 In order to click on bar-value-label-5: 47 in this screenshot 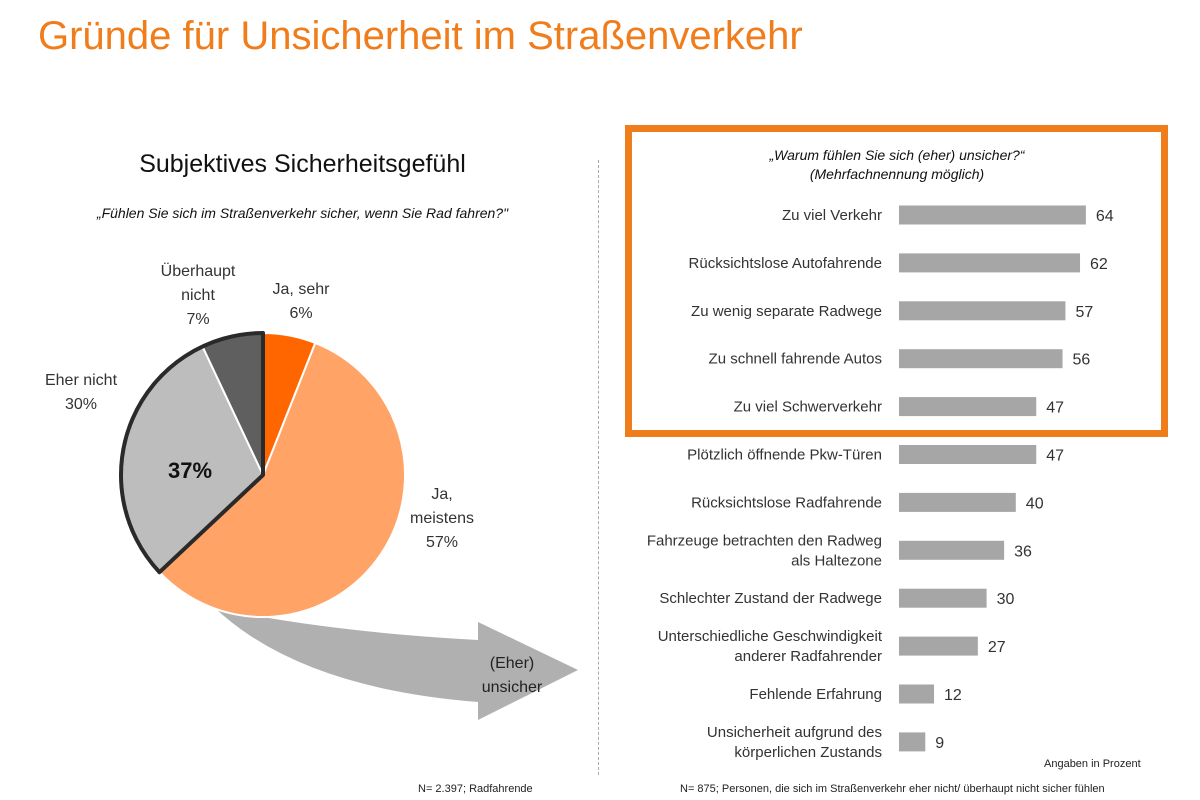, I will do `click(1055, 456)`.